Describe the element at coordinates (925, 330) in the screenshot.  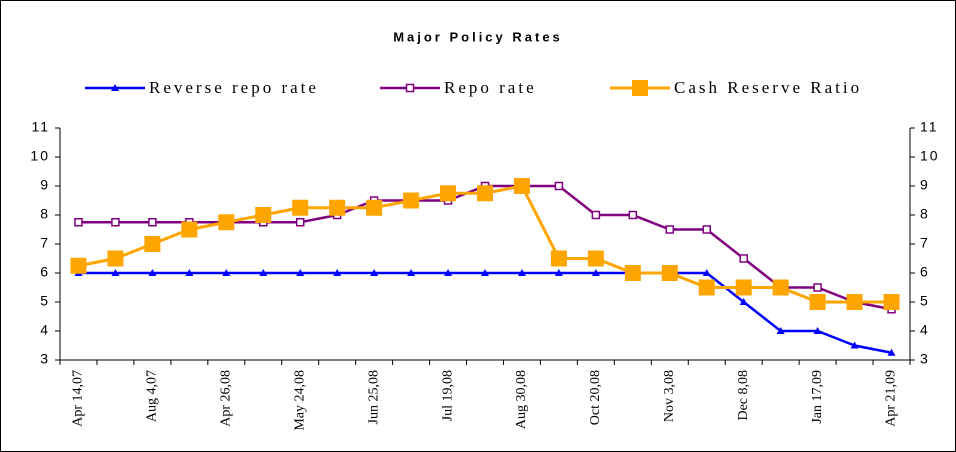
I see `y2-tick-label: 4` at that location.